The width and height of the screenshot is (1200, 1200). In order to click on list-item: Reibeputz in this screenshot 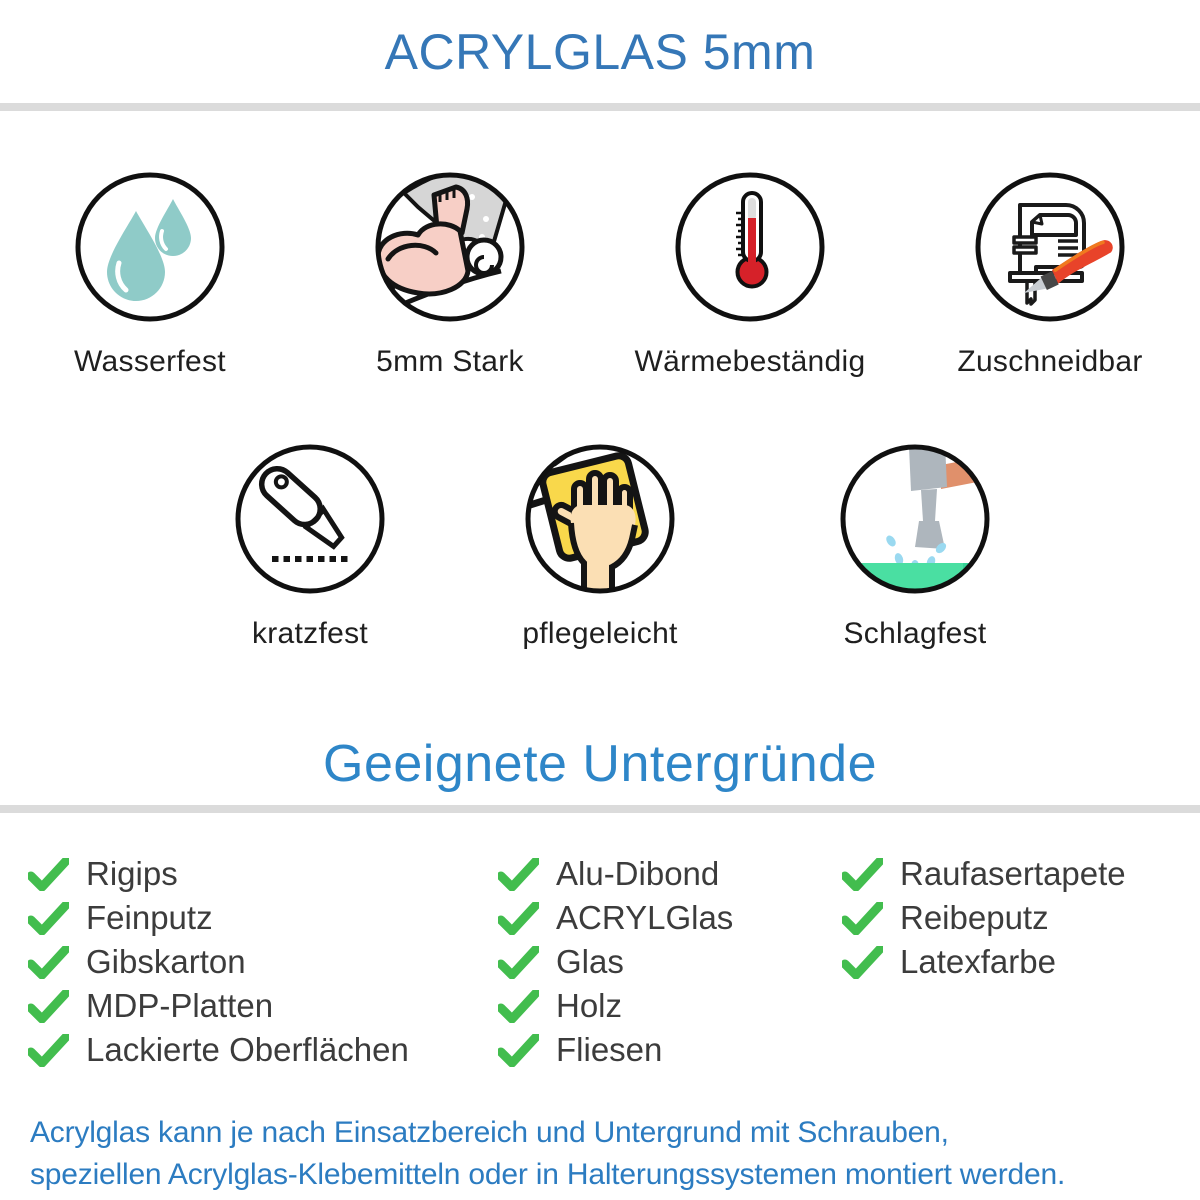, I will do `click(984, 918)`.